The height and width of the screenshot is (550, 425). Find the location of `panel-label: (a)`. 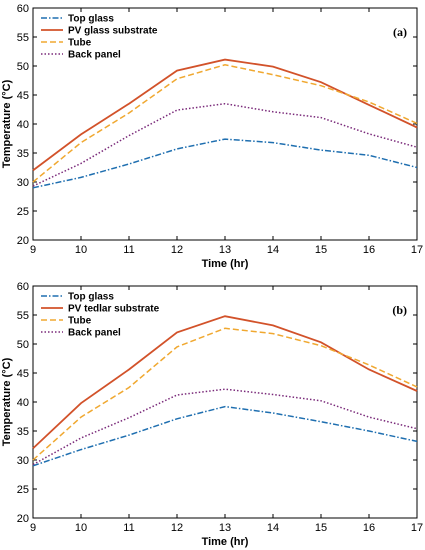

panel-label: (a) is located at coordinates (400, 32).